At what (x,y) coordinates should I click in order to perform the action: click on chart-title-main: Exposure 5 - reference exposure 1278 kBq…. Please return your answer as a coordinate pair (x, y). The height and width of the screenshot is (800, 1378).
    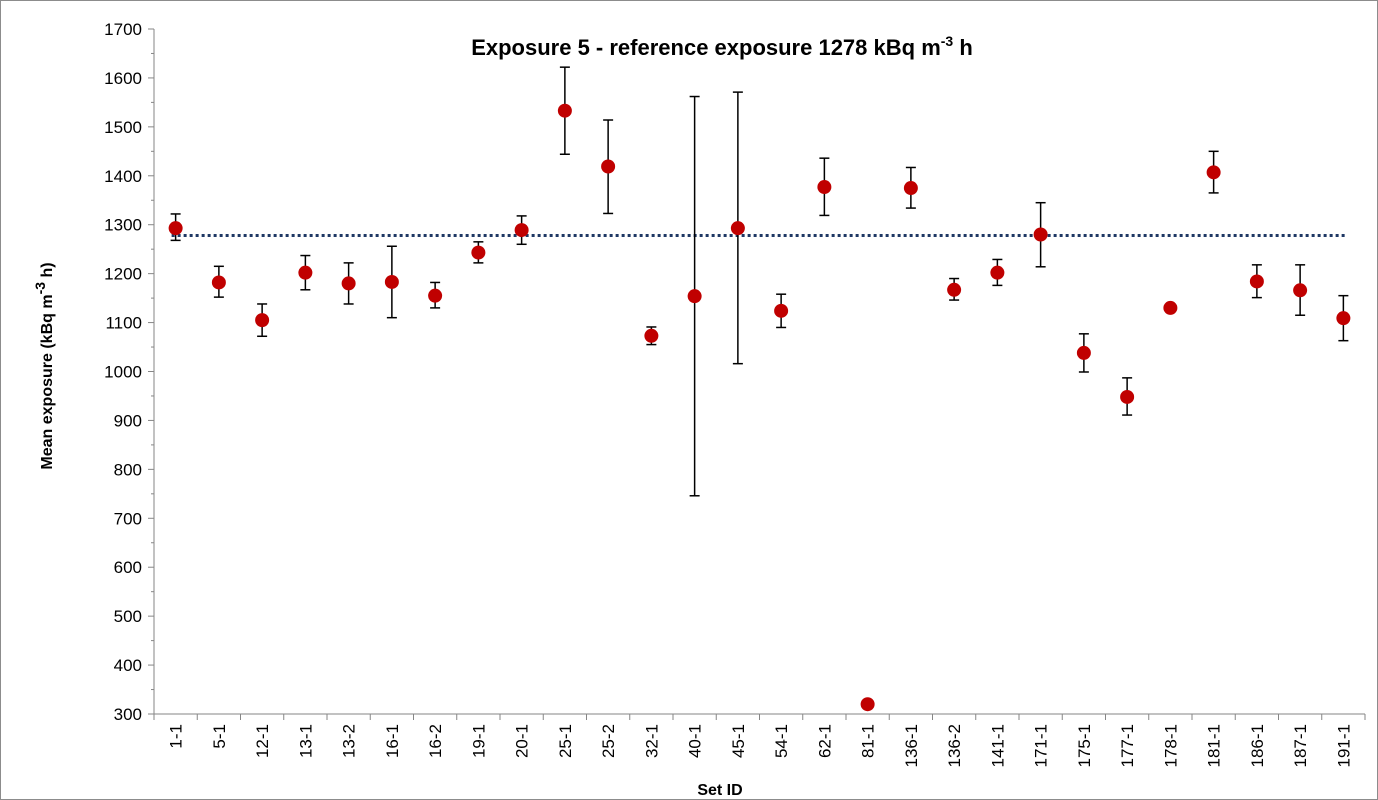
    Looking at the image, I should click on (706, 47).